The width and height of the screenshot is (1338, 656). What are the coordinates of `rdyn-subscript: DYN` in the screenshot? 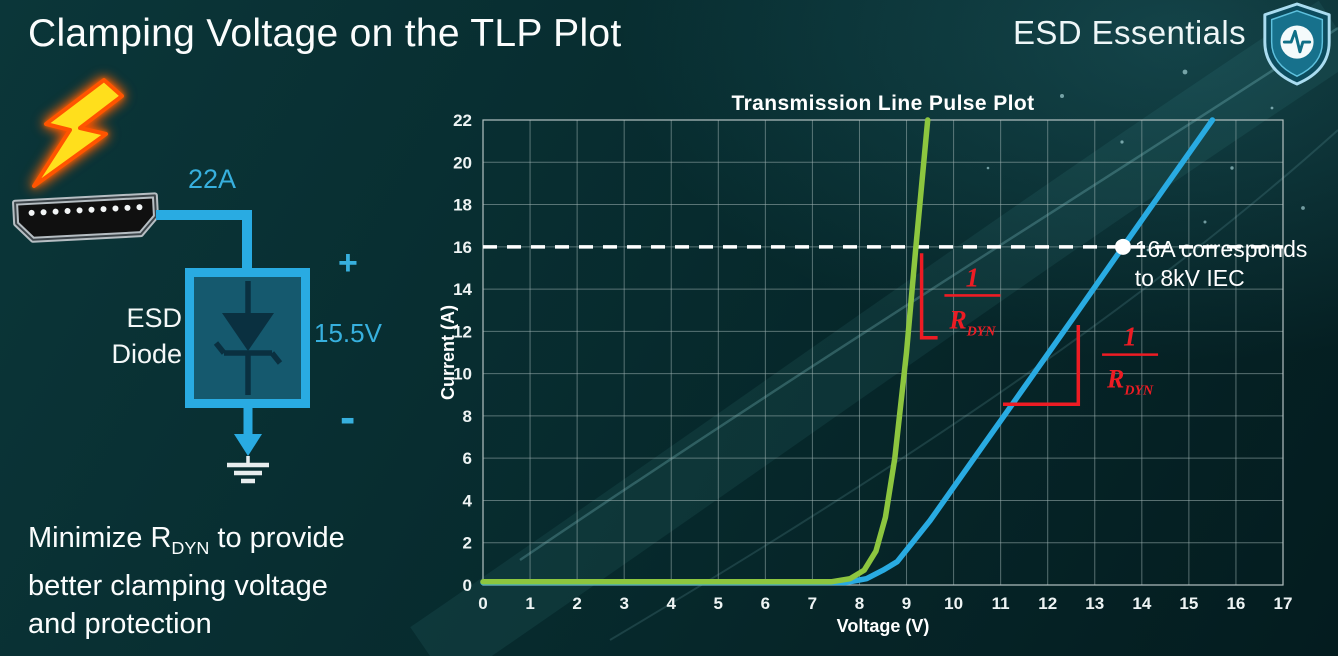 It's located at (190, 547).